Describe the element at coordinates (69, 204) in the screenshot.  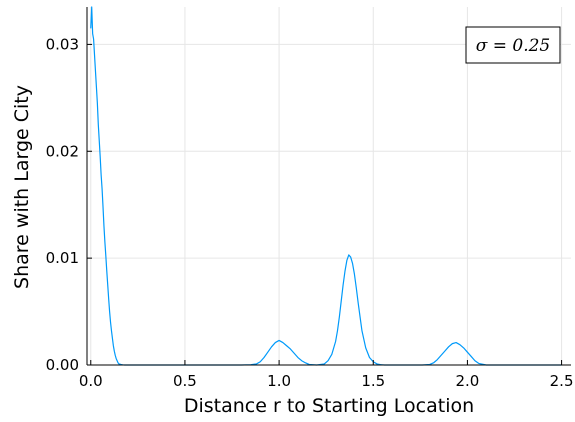
I see `y-ticks: 0.00 0.01 0.02 0.03` at that location.